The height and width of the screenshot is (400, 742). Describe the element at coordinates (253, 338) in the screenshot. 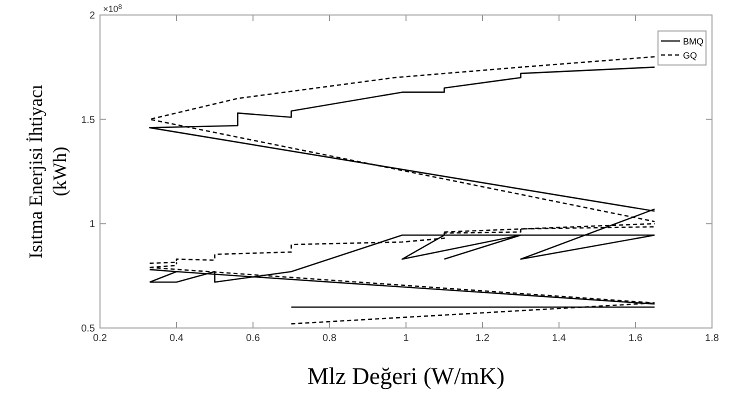

I see `x-tick-label: 0.6` at that location.